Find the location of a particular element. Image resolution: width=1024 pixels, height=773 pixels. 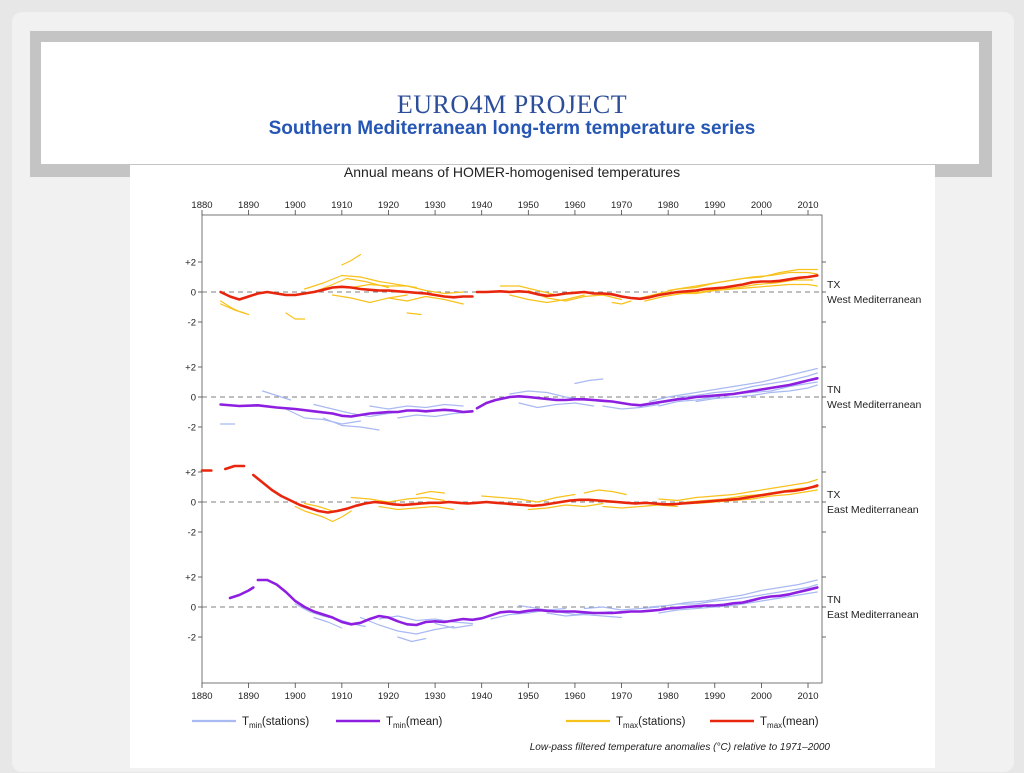

legend-label: Tmin(mean) is located at coordinates (414, 723).